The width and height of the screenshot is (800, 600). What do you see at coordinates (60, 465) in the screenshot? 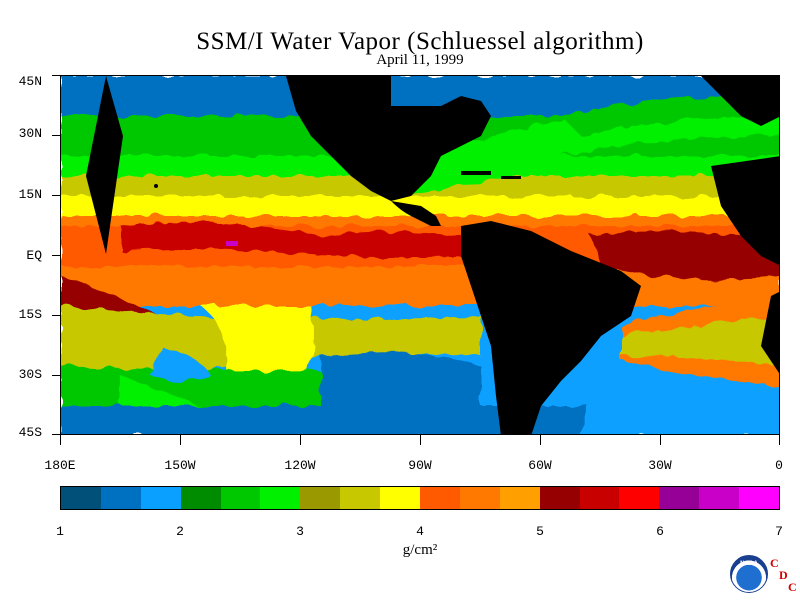
I see `lon-label-180e: 180E` at bounding box center [60, 465].